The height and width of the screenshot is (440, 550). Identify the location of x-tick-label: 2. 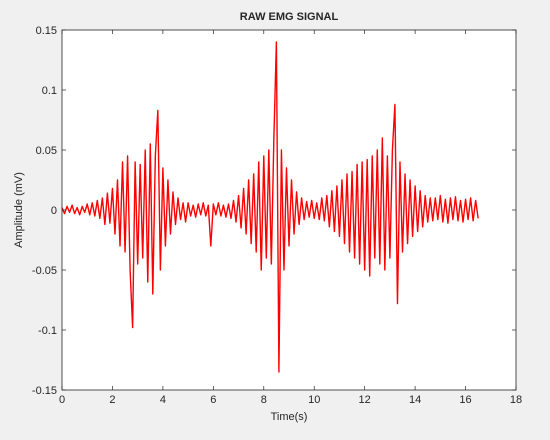
(112, 400).